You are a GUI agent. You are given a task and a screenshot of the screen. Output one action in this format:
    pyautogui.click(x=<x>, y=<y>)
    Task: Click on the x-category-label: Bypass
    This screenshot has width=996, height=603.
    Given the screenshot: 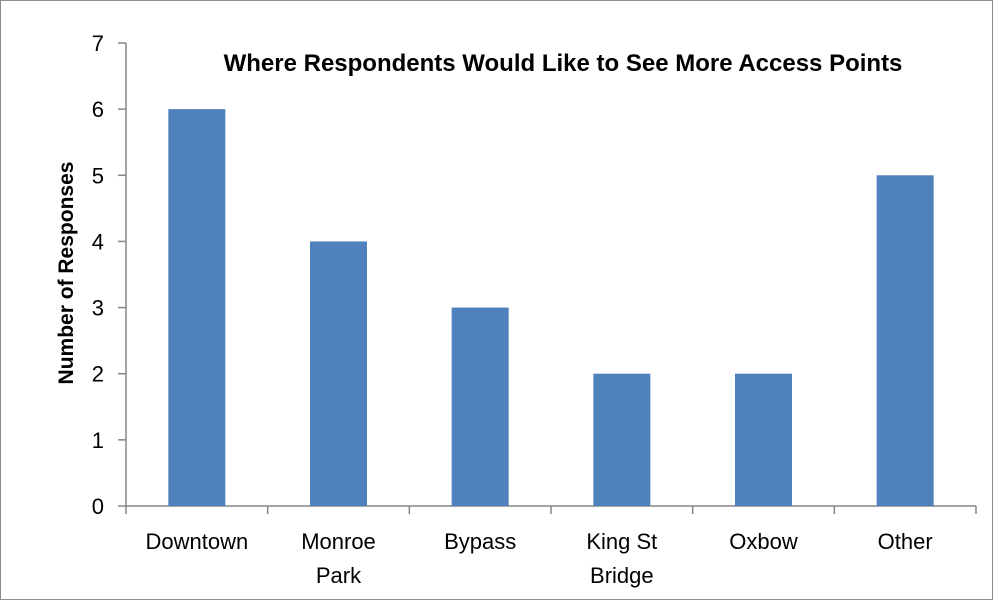 What is the action you would take?
    pyautogui.click(x=480, y=541)
    